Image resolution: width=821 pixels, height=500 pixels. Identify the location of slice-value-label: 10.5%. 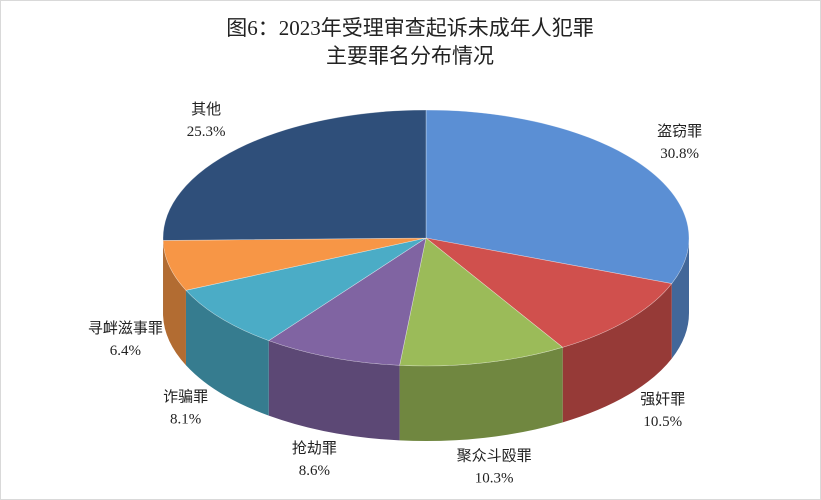
(662, 422).